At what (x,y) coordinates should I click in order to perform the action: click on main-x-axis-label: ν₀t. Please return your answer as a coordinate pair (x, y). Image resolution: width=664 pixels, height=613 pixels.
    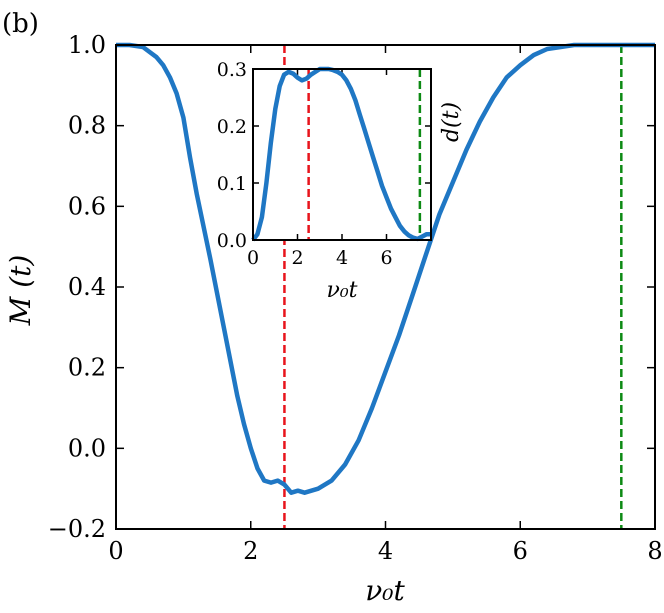
    Looking at the image, I should click on (385, 590).